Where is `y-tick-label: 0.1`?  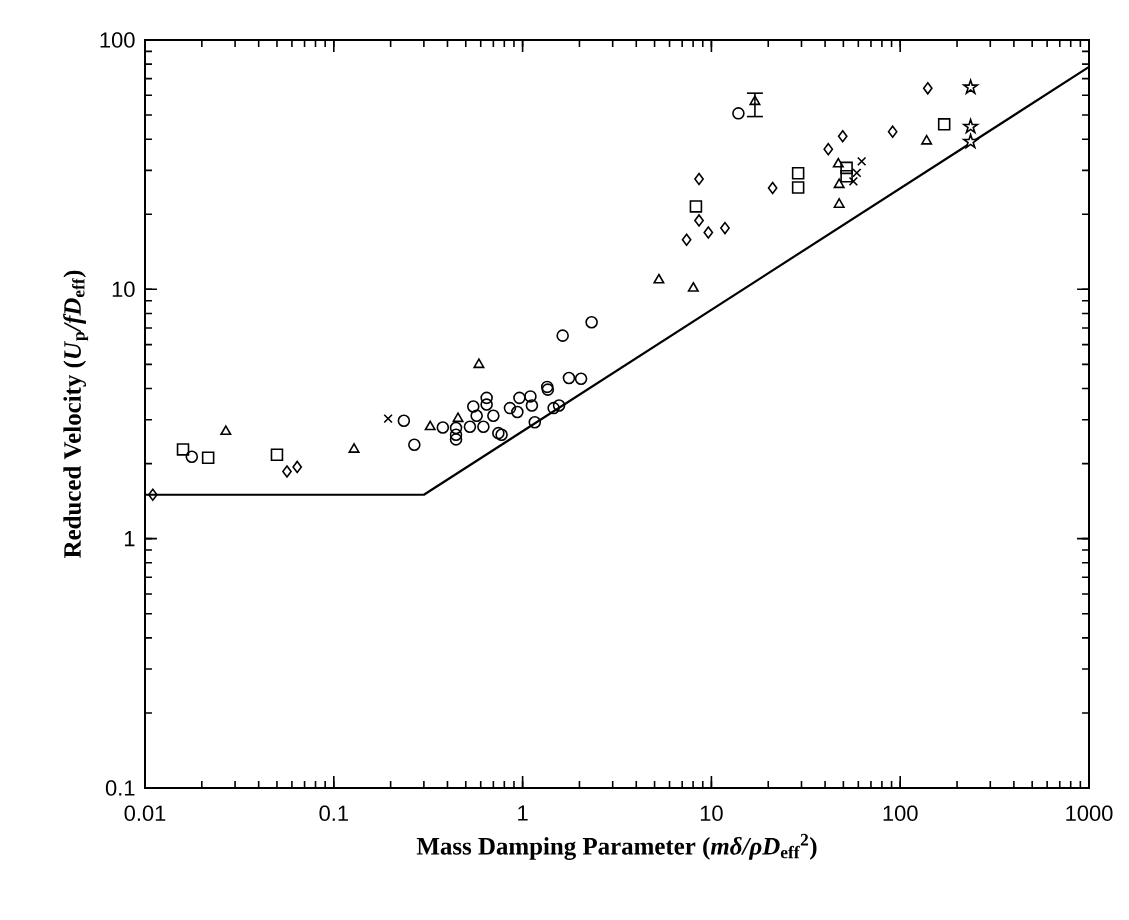 y-tick-label: 0.1 is located at coordinates (120, 788).